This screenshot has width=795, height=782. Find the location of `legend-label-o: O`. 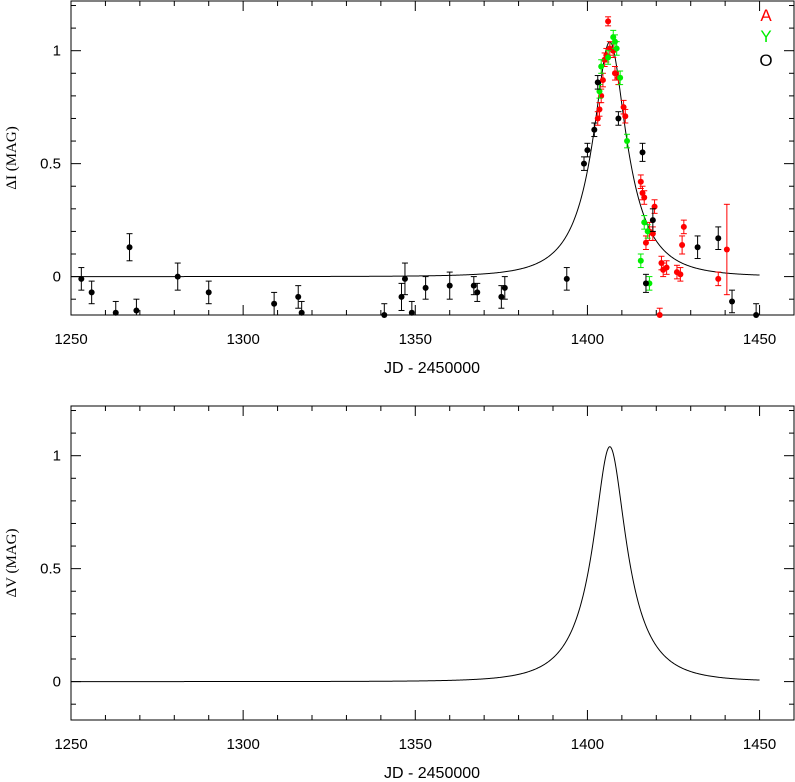

legend-label-o: O is located at coordinates (765, 60).